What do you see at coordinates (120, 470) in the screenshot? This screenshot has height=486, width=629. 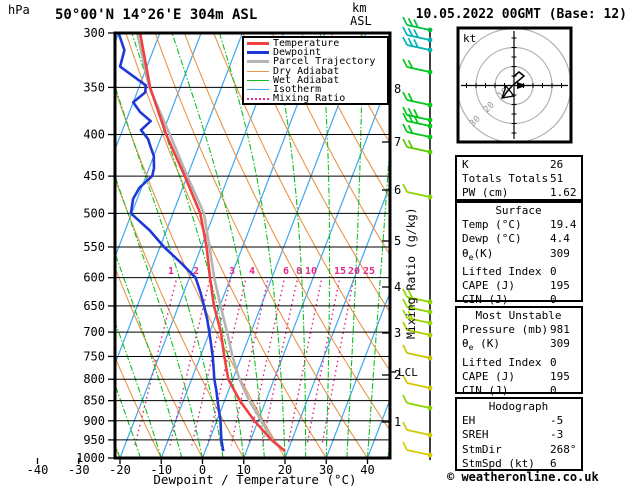 I see `temp-tick-label: -20` at bounding box center [120, 470].